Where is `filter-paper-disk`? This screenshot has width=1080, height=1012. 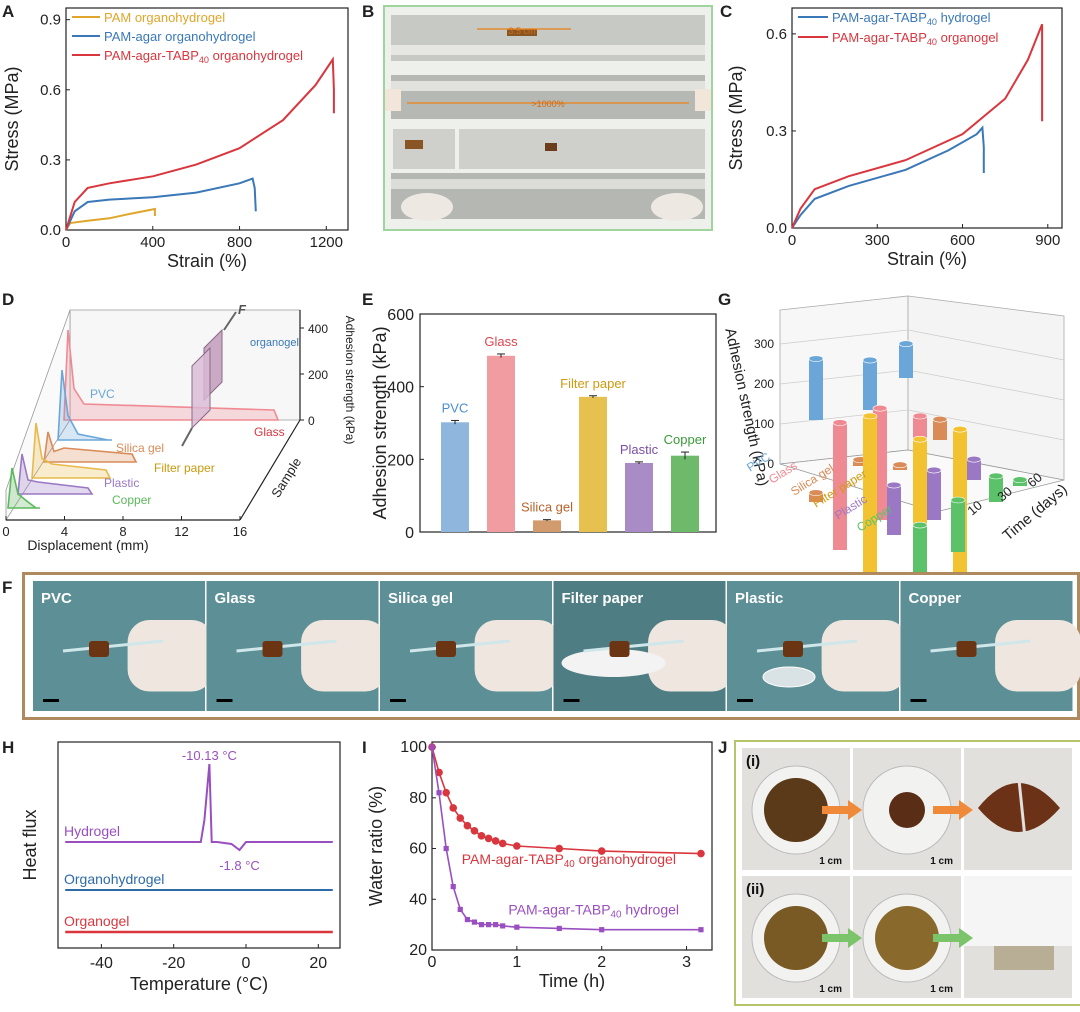
filter-paper-disk is located at coordinates (613, 663).